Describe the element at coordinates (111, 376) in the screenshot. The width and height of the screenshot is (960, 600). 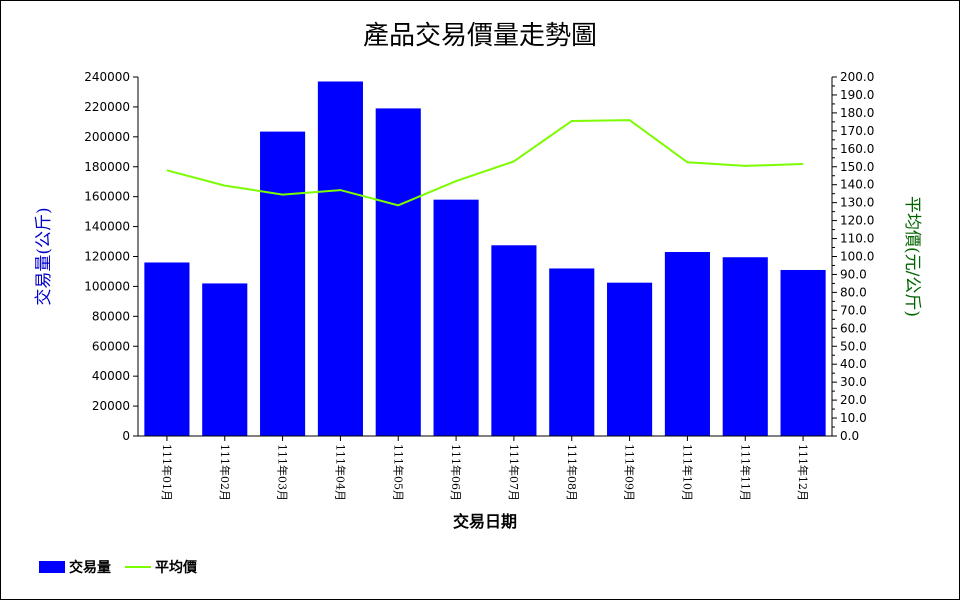
I see `y-tick-label: 40000` at that location.